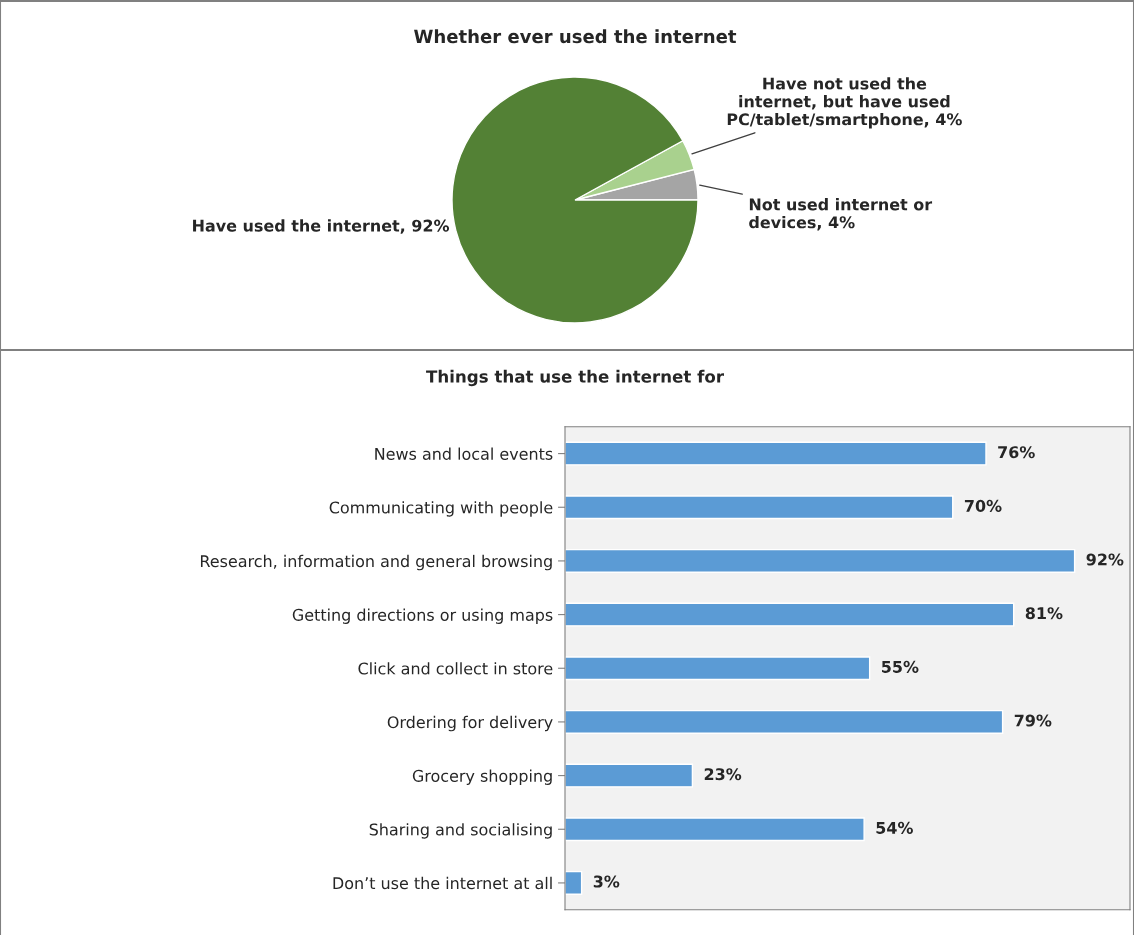  Describe the element at coordinates (442, 883) in the screenshot. I see `y-tick-label: Don’t use the internet at all` at that location.